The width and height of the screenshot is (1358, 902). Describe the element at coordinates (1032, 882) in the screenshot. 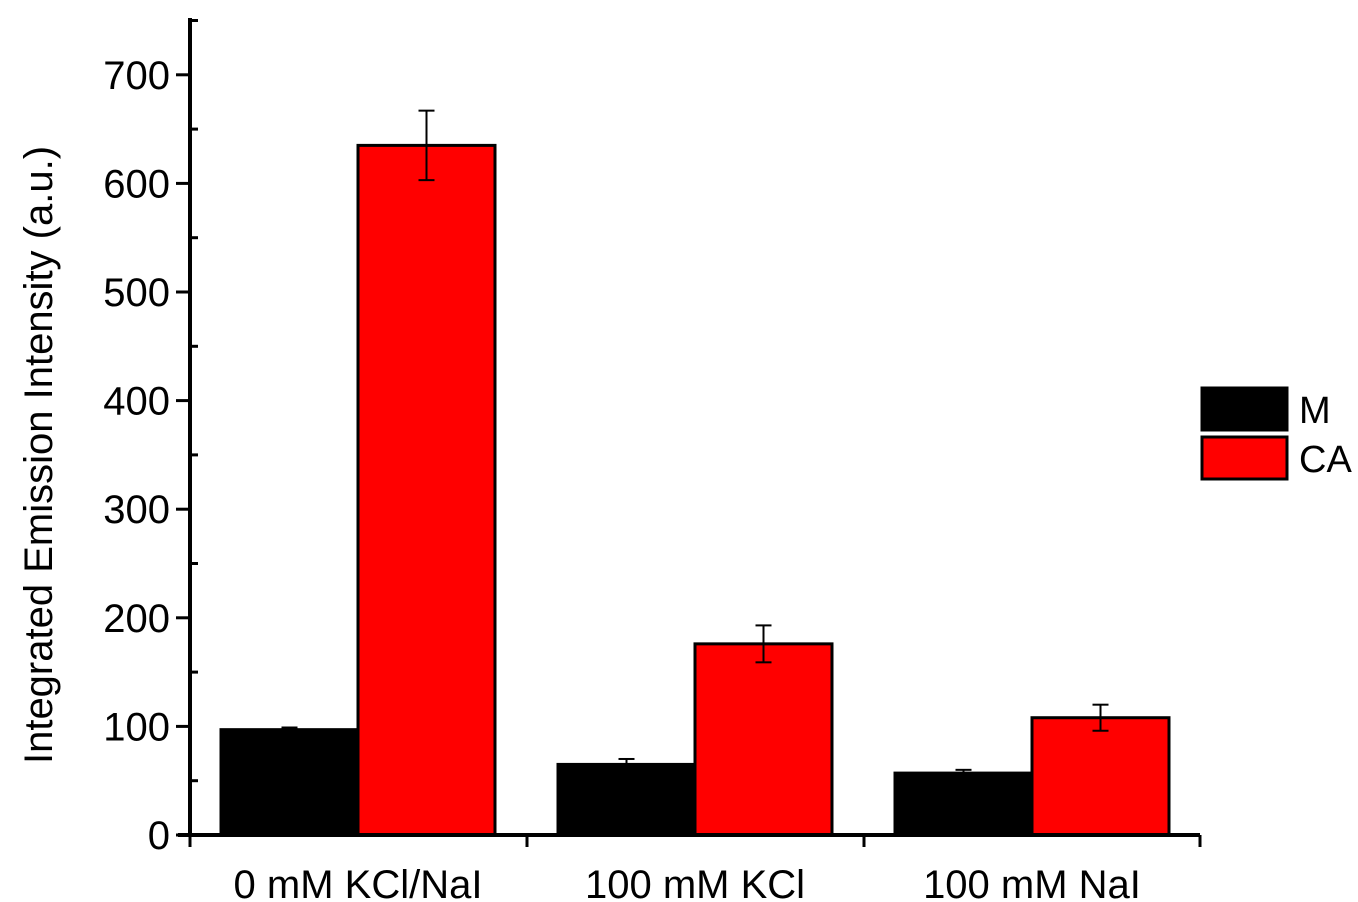

I see `x-tick-label: 100 mM NaI` at that location.